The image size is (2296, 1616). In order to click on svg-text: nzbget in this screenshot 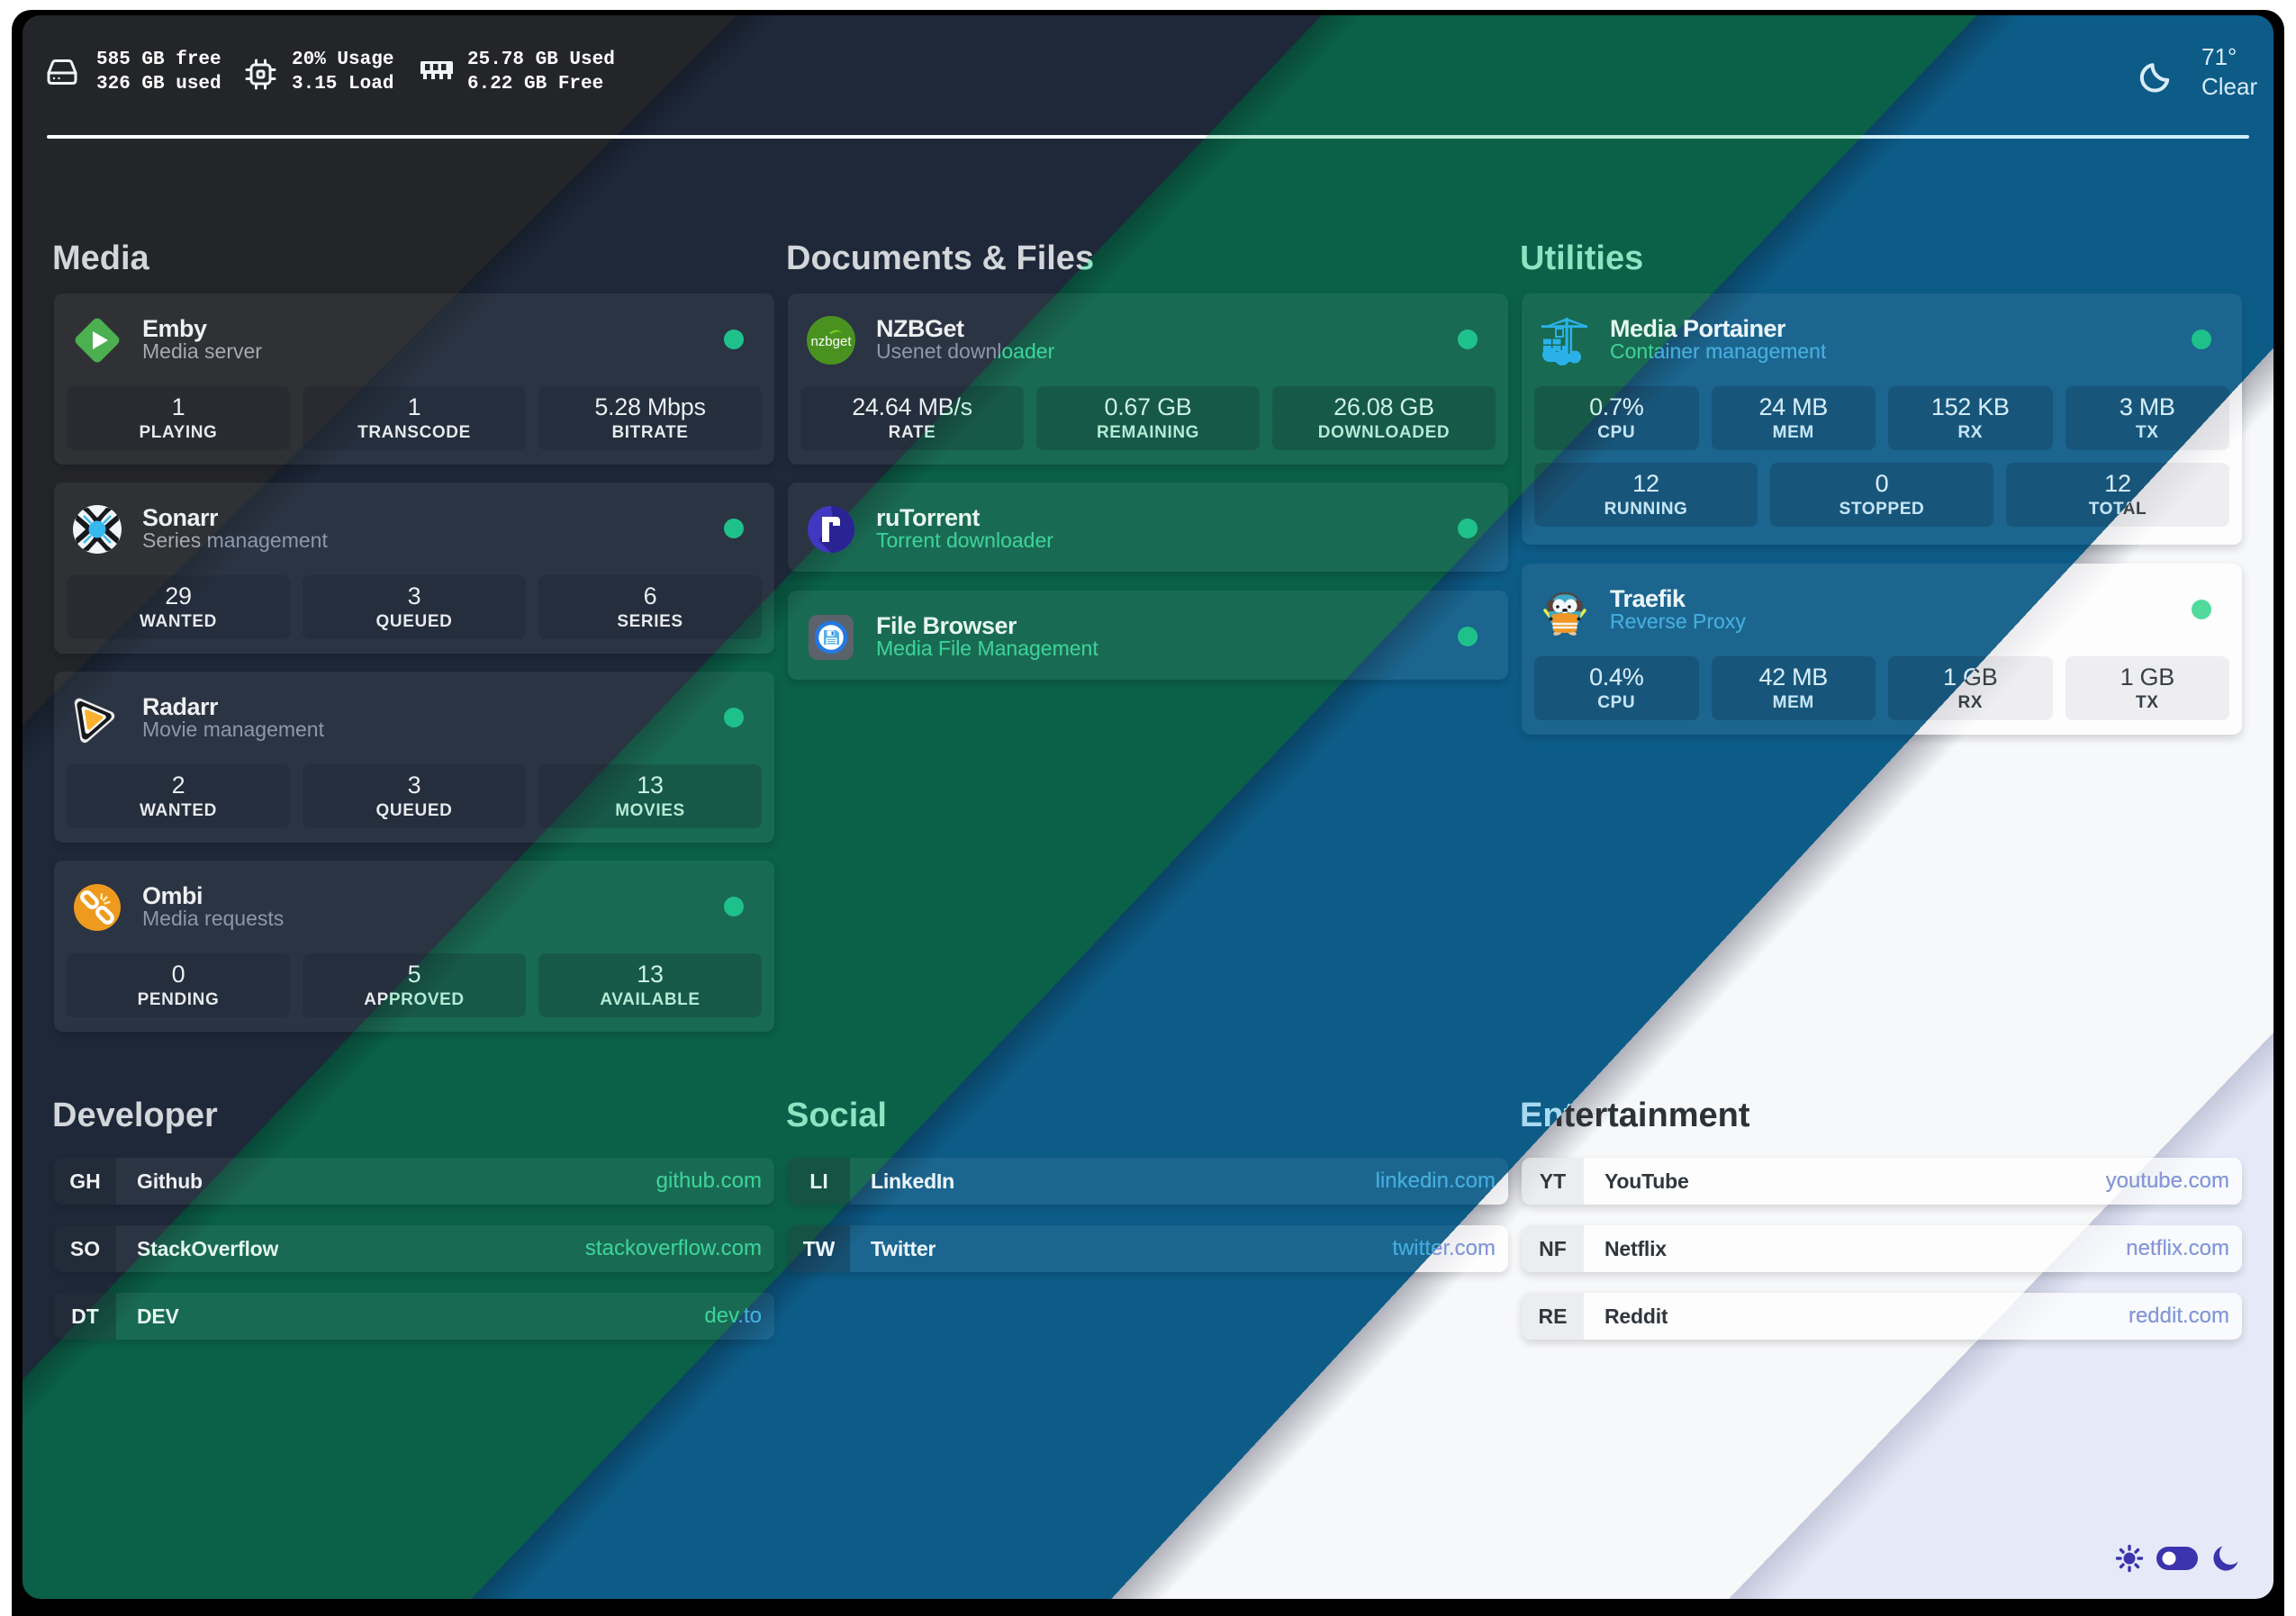, I will do `click(831, 341)`.